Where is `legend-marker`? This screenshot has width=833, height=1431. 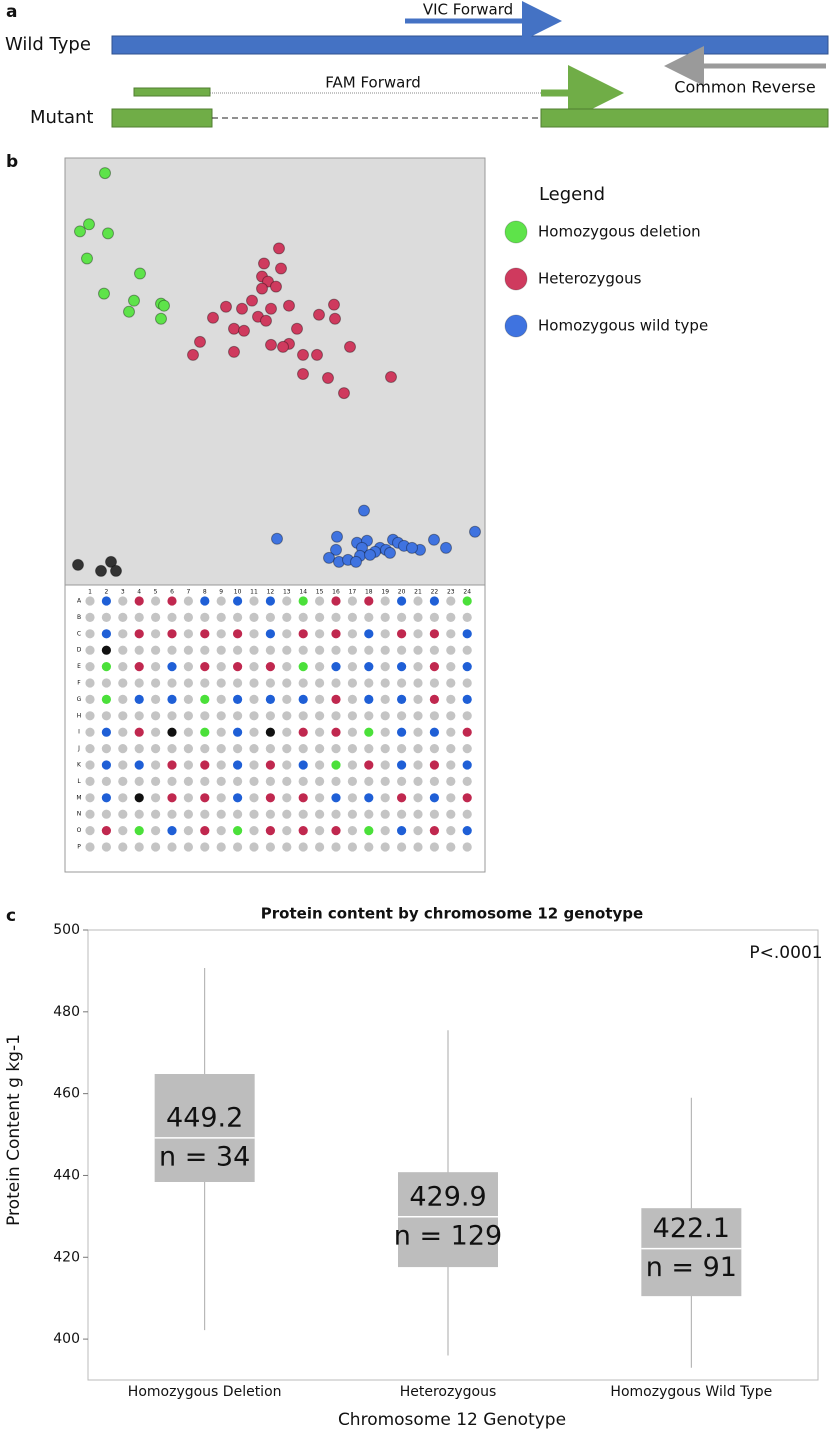
legend-marker is located at coordinates (516, 279).